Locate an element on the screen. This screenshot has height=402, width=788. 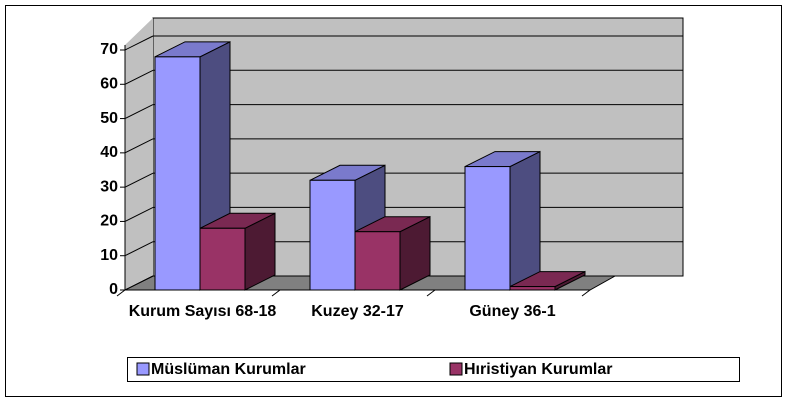
legend-label: Hıristiyan Kurumlar is located at coordinates (538, 369).